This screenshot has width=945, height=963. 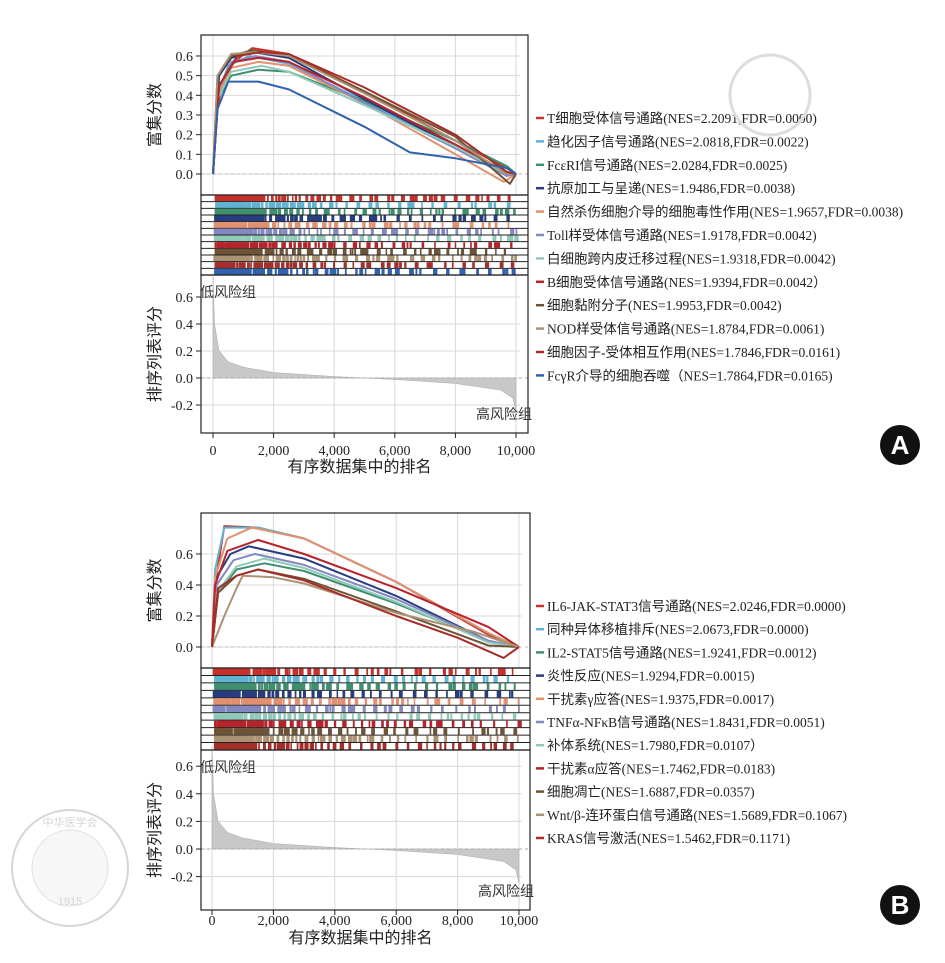 I want to click on legend-label: T细胞受体信号通路(NES=2.2091,FDR=0.0000), so click(x=682, y=118).